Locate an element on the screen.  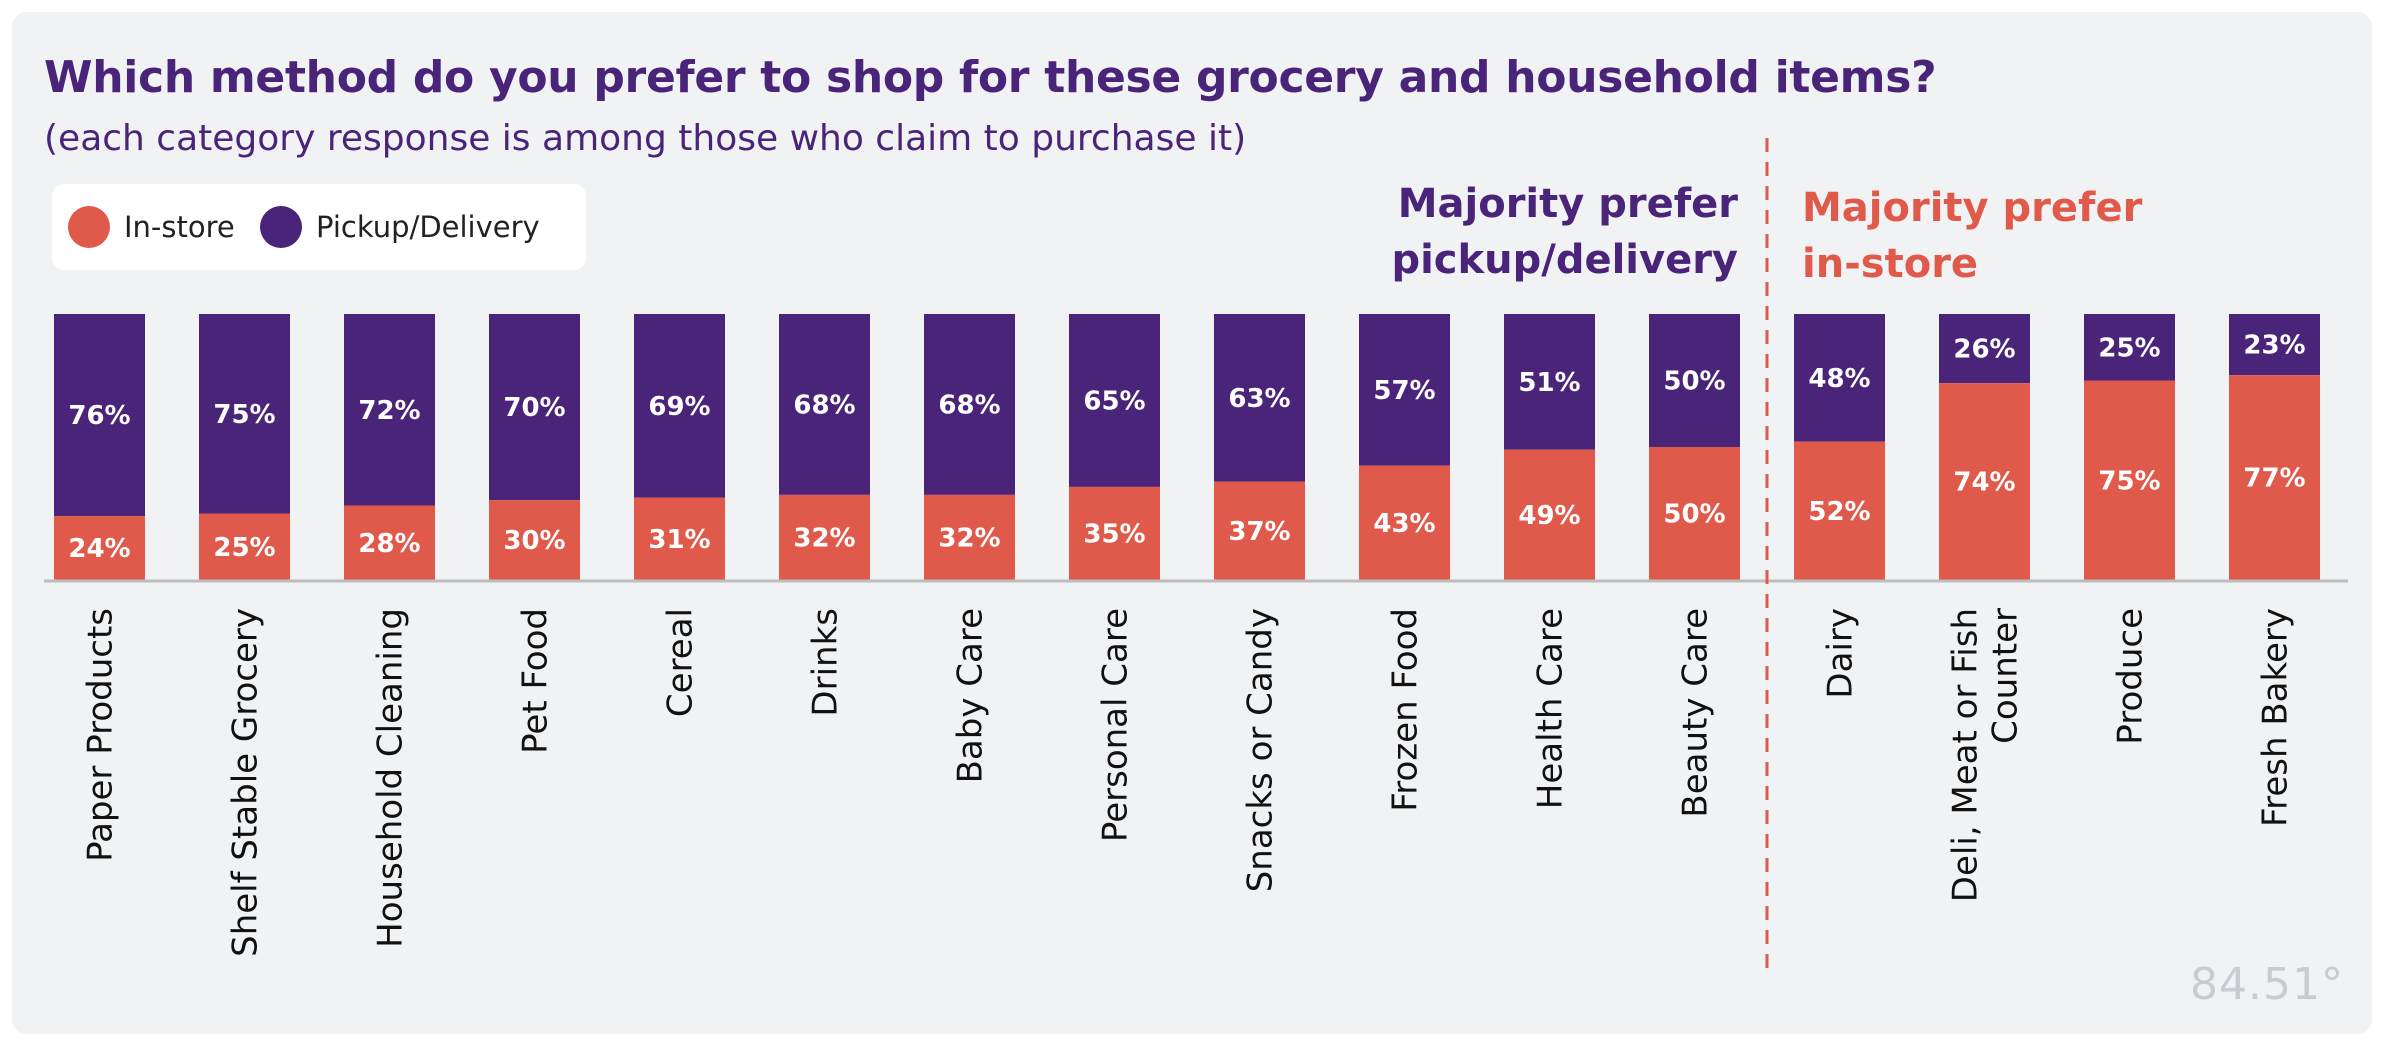
data-label-pickup-delivery: 72% is located at coordinates (389, 411).